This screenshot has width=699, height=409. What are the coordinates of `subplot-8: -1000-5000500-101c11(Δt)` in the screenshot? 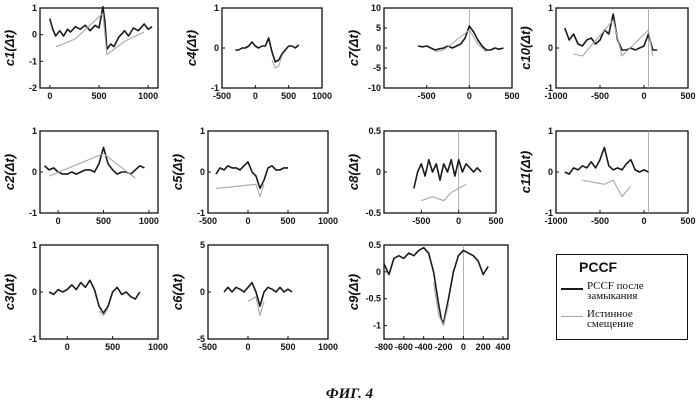 It's located at (607, 176).